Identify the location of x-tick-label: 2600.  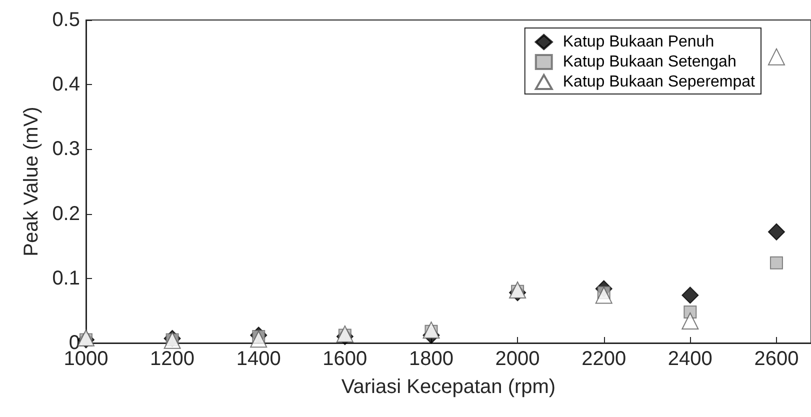
(776, 359).